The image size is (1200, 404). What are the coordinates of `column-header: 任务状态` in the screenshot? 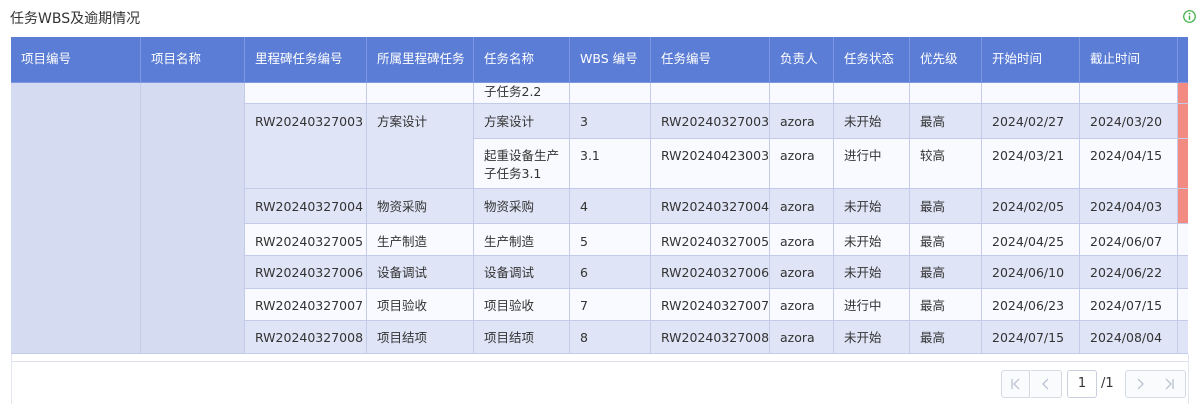 It's located at (872, 60).